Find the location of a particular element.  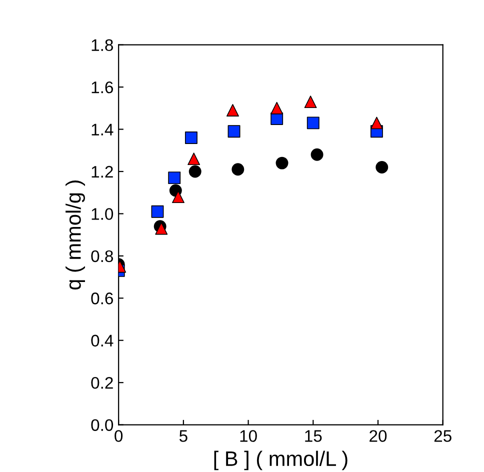

x-tick-label: 0 is located at coordinates (118, 436).